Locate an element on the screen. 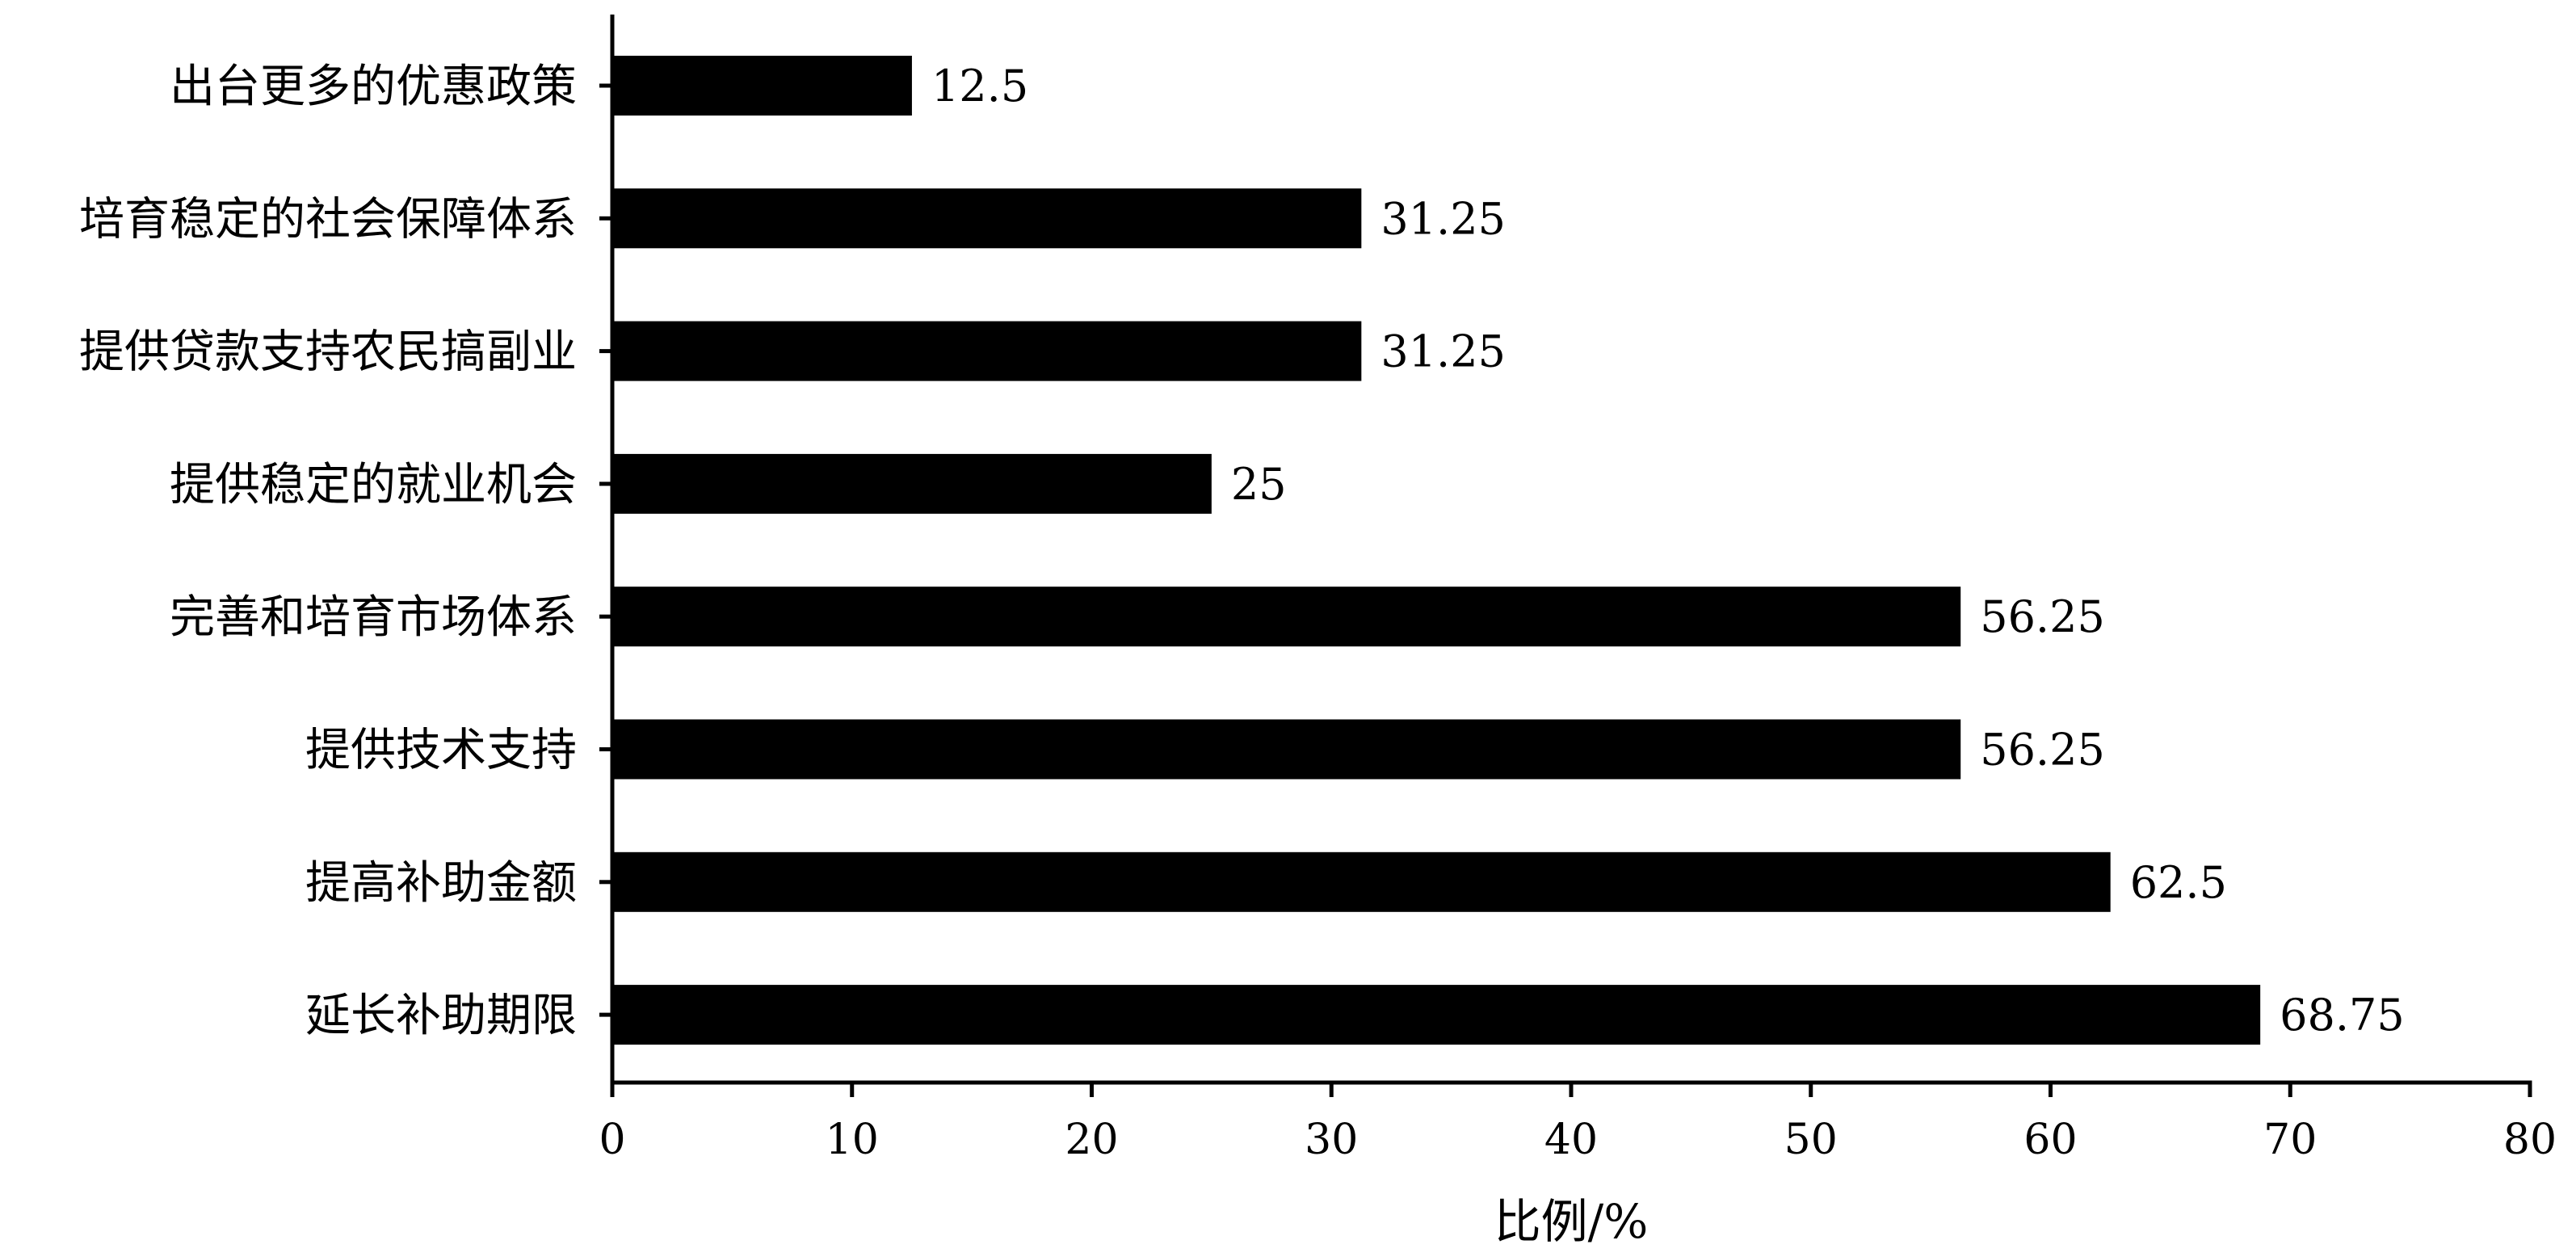 This screenshot has height=1253, width=2576. category-label: 提供贷款支持农民搞副业 is located at coordinates (328, 352).